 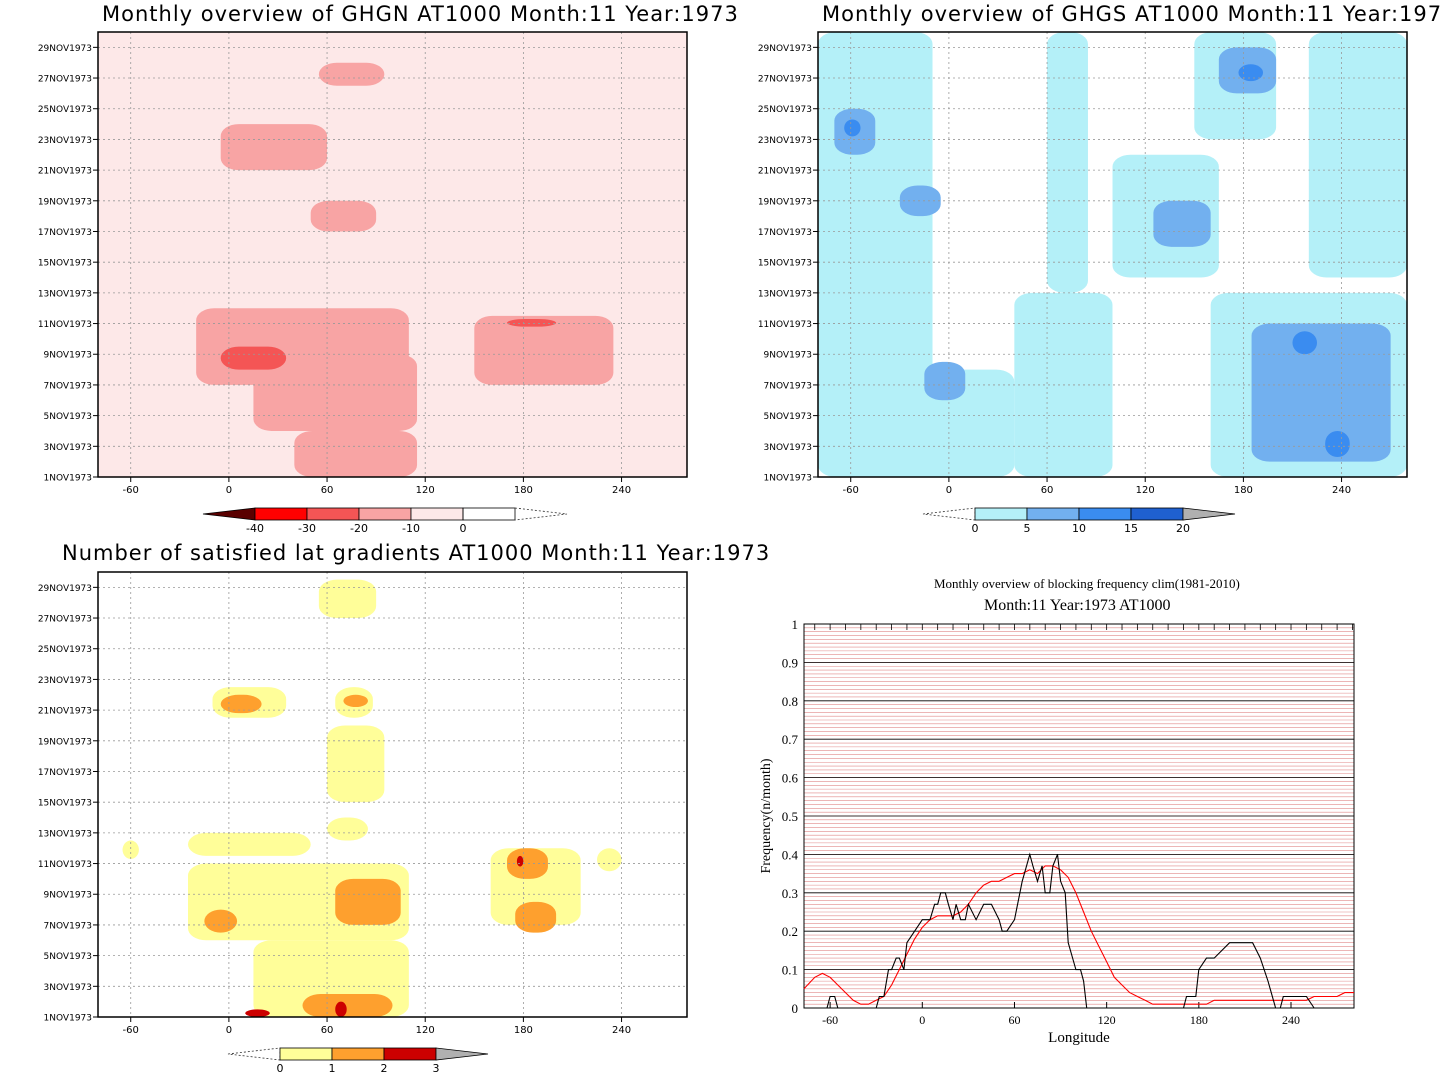 What do you see at coordinates (68, 417) in the screenshot?
I see `ghgn-ytick-label: 5NOV1973` at bounding box center [68, 417].